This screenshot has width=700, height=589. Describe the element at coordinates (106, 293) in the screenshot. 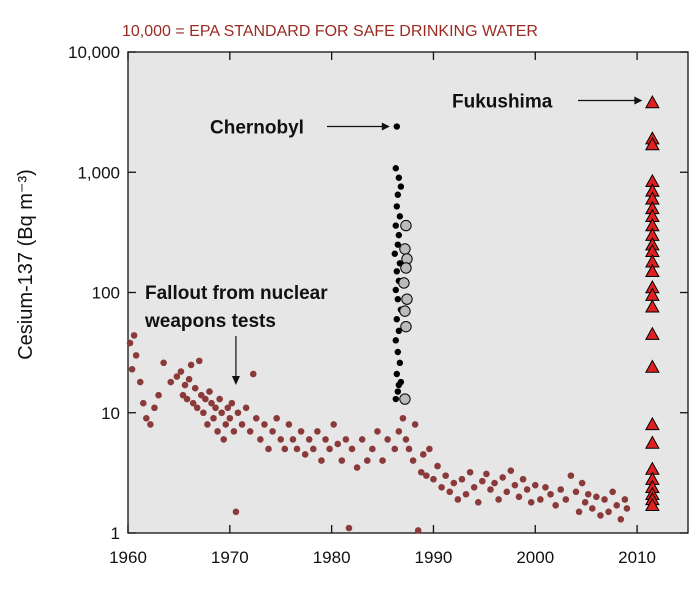

I see `y-tick-label: 100` at that location.